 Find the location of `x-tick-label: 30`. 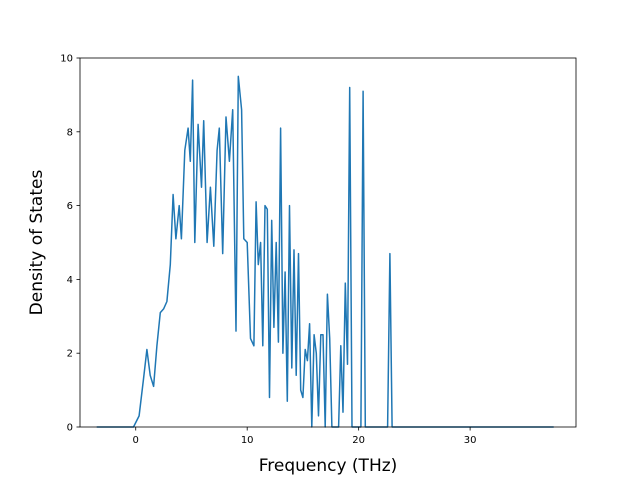

x-tick-label: 30 is located at coordinates (470, 440).